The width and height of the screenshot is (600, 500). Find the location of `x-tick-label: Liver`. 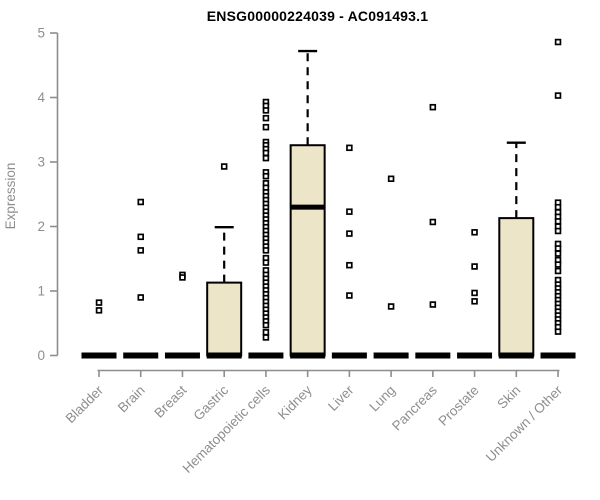

x-tick-label: Liver is located at coordinates (341, 398).